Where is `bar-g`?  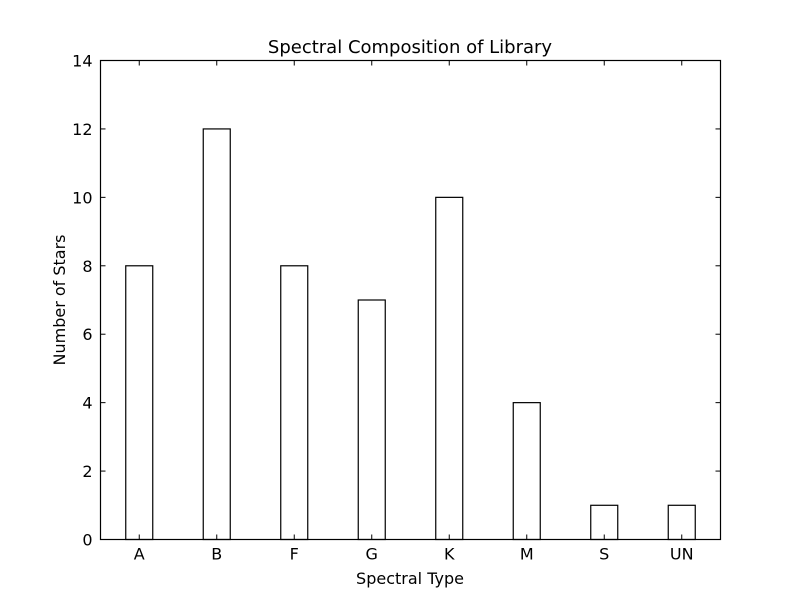
bar-g is located at coordinates (371, 420).